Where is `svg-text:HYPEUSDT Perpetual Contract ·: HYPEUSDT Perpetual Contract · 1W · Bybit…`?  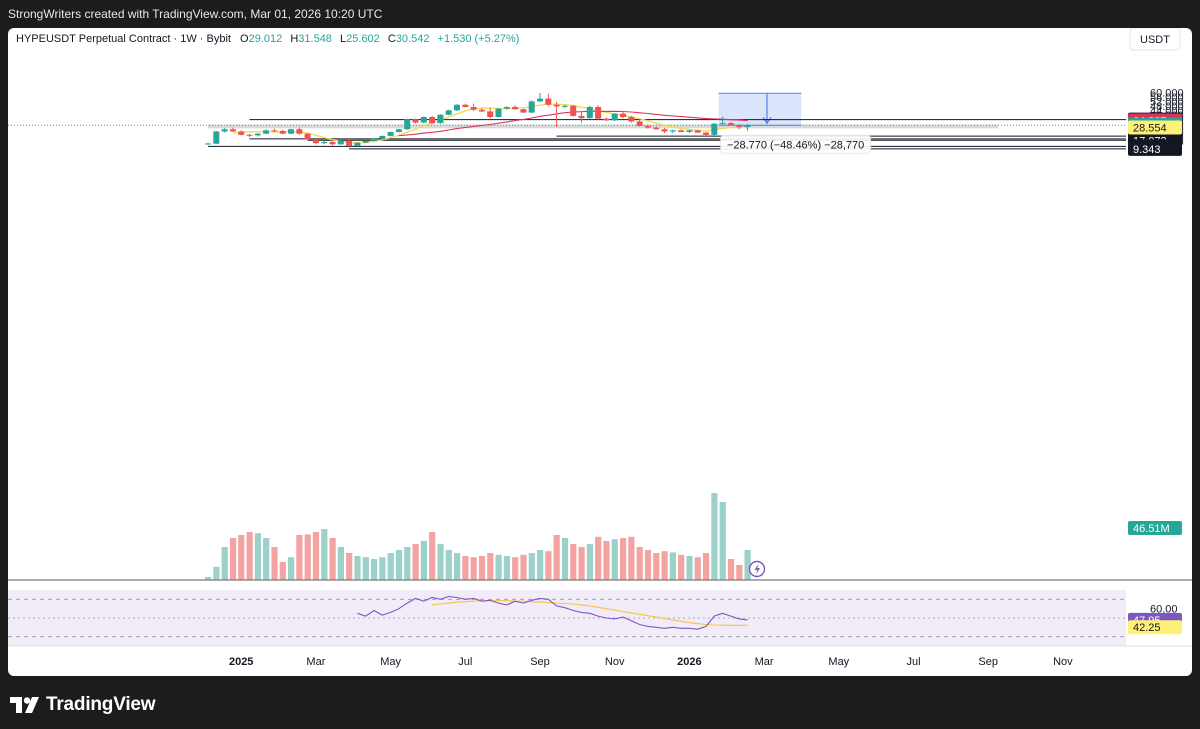 svg-text:HYPEUSDT Perpetual Contract ·: HYPEUSDT Perpetual Contract · 1W · Bybit… is located at coordinates (267, 39).